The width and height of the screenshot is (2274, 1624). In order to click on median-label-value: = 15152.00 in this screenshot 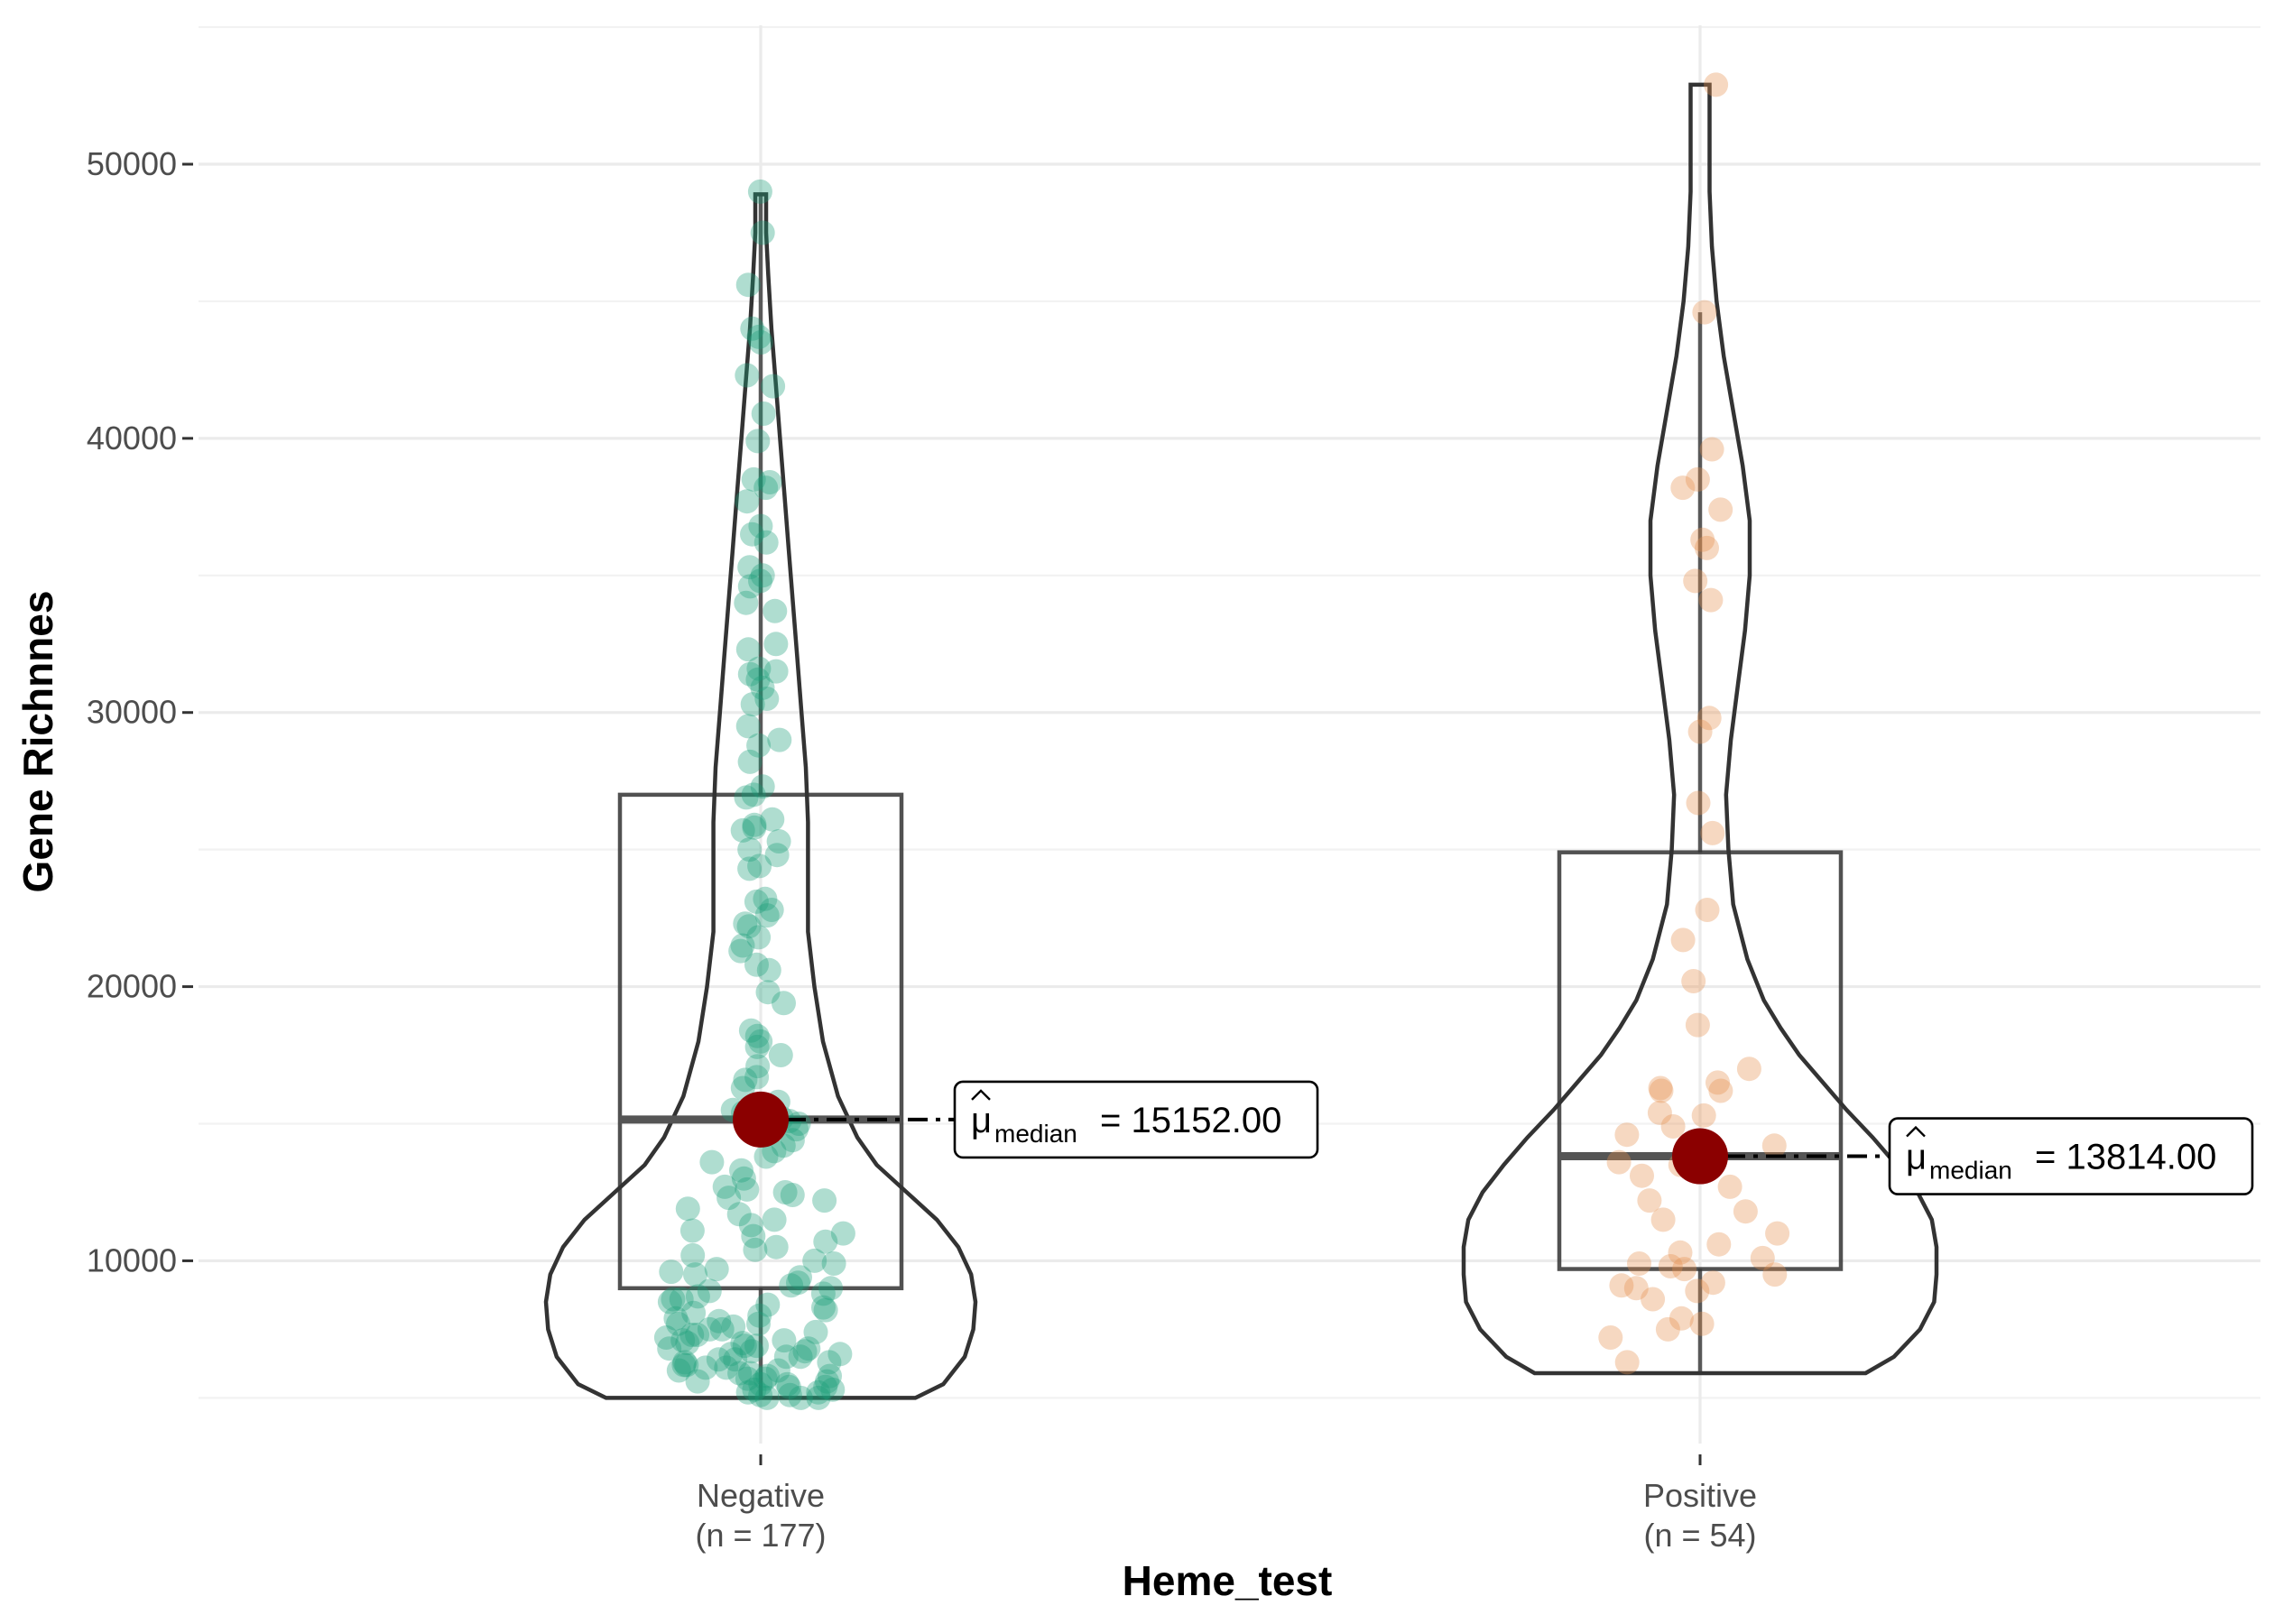, I will do `click(1190, 1120)`.